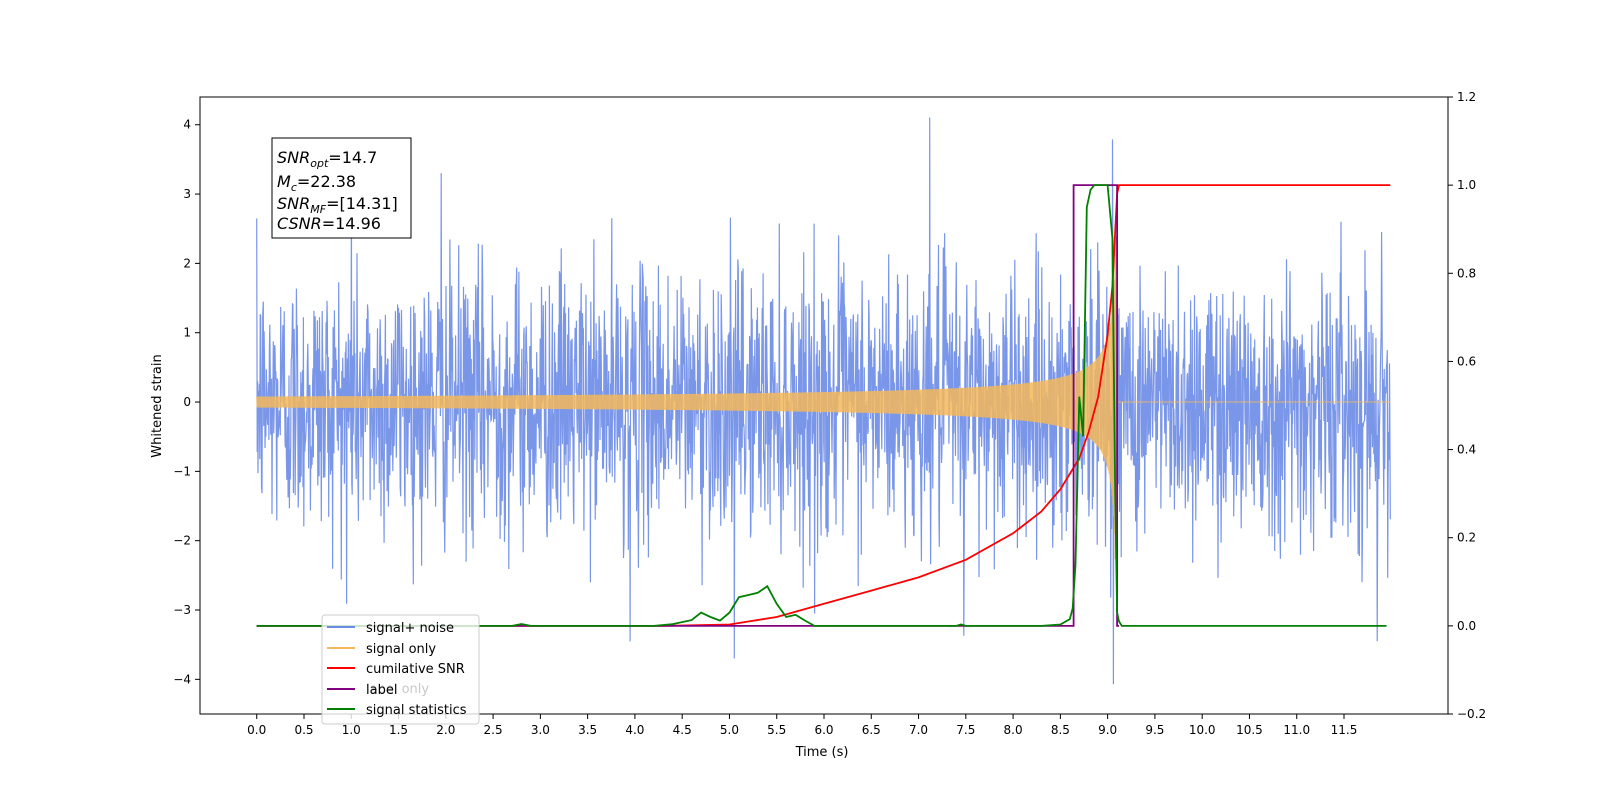 The height and width of the screenshot is (800, 1600). Describe the element at coordinates (187, 125) in the screenshot. I see `y-tick-label: 4` at that location.